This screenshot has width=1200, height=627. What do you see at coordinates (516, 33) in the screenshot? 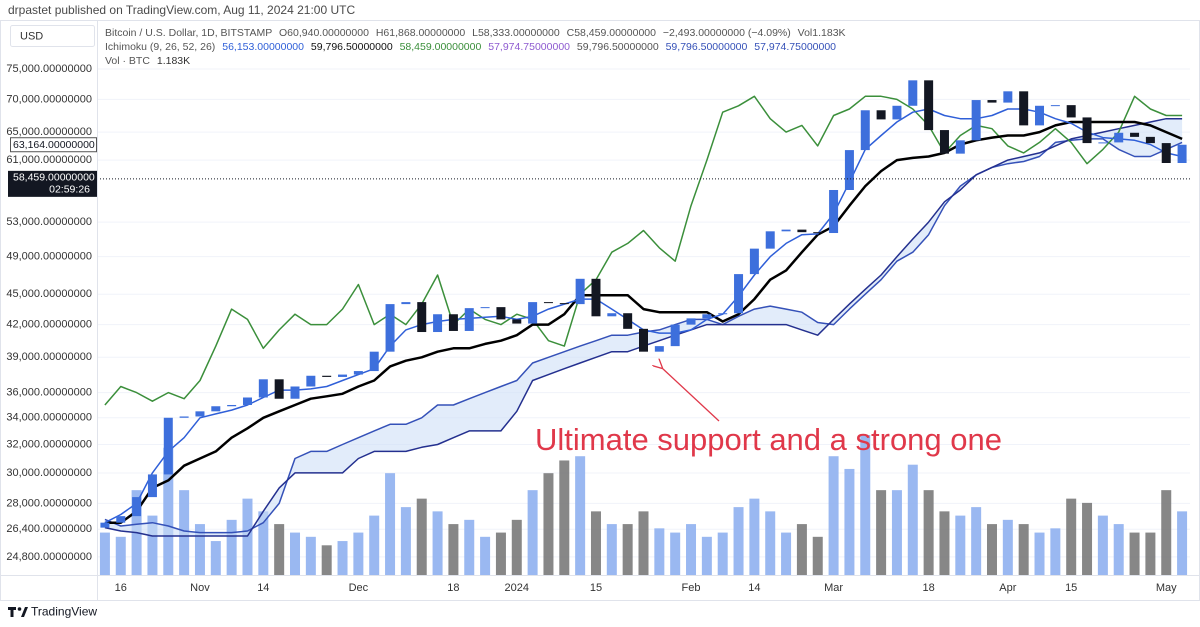
I see `legend-value: L58,333.00000000` at bounding box center [516, 33].